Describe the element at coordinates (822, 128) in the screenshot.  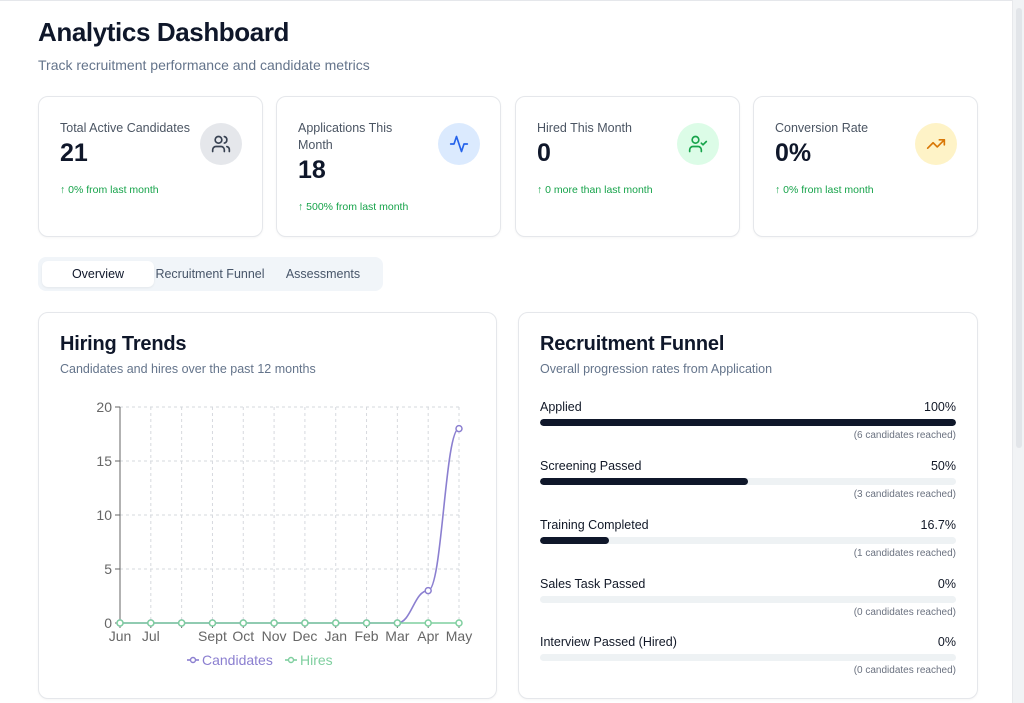
I see `stat-label: Conversion Rate` at that location.